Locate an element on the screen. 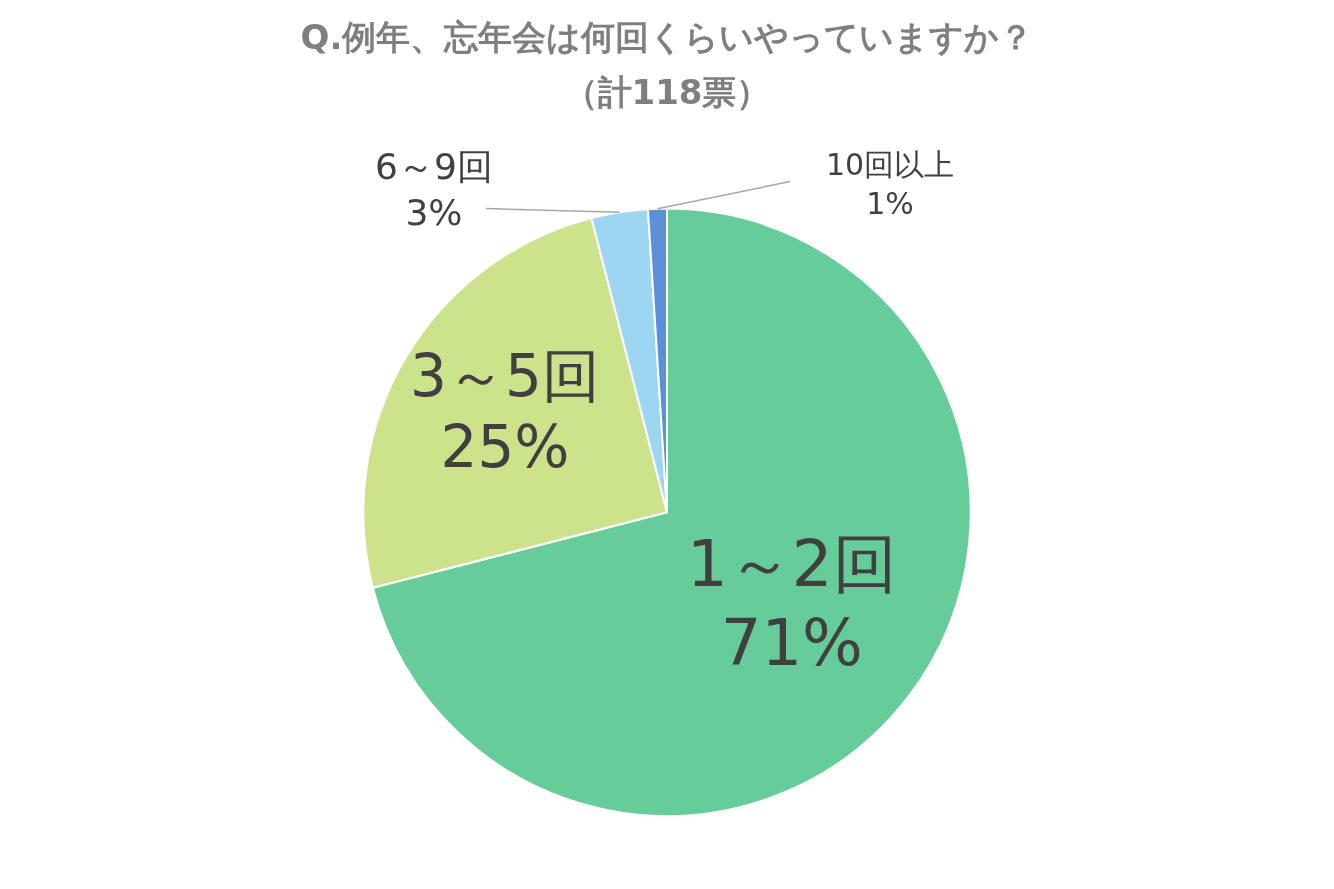 The image size is (1334, 889). data-label: 25% is located at coordinates (505, 447).